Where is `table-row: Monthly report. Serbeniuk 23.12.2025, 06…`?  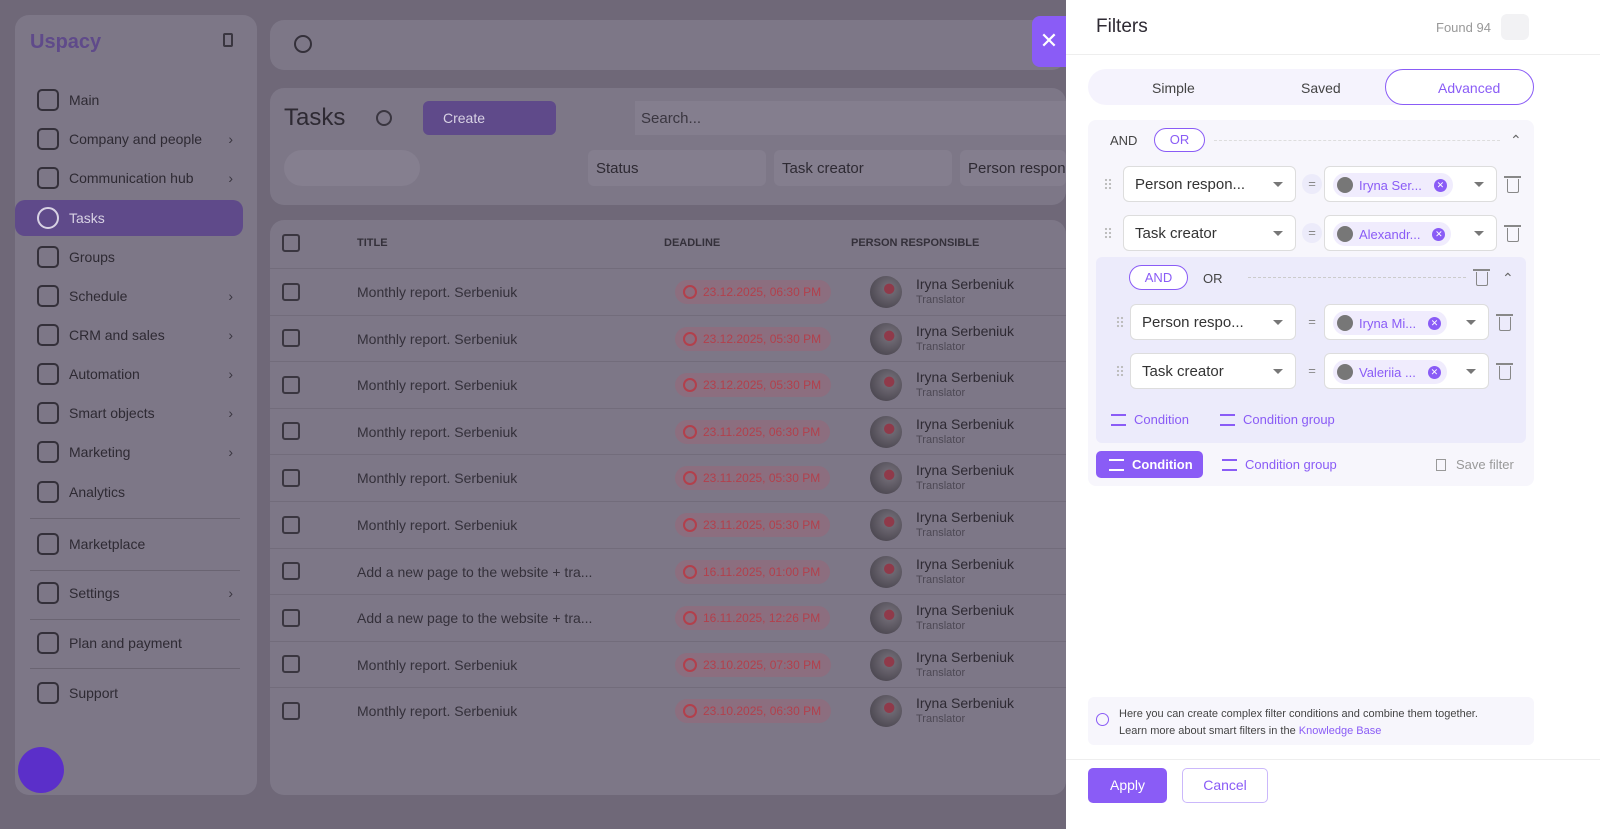
table-row: Monthly report. Serbeniuk 23.12.2025, 06… is located at coordinates (668, 291).